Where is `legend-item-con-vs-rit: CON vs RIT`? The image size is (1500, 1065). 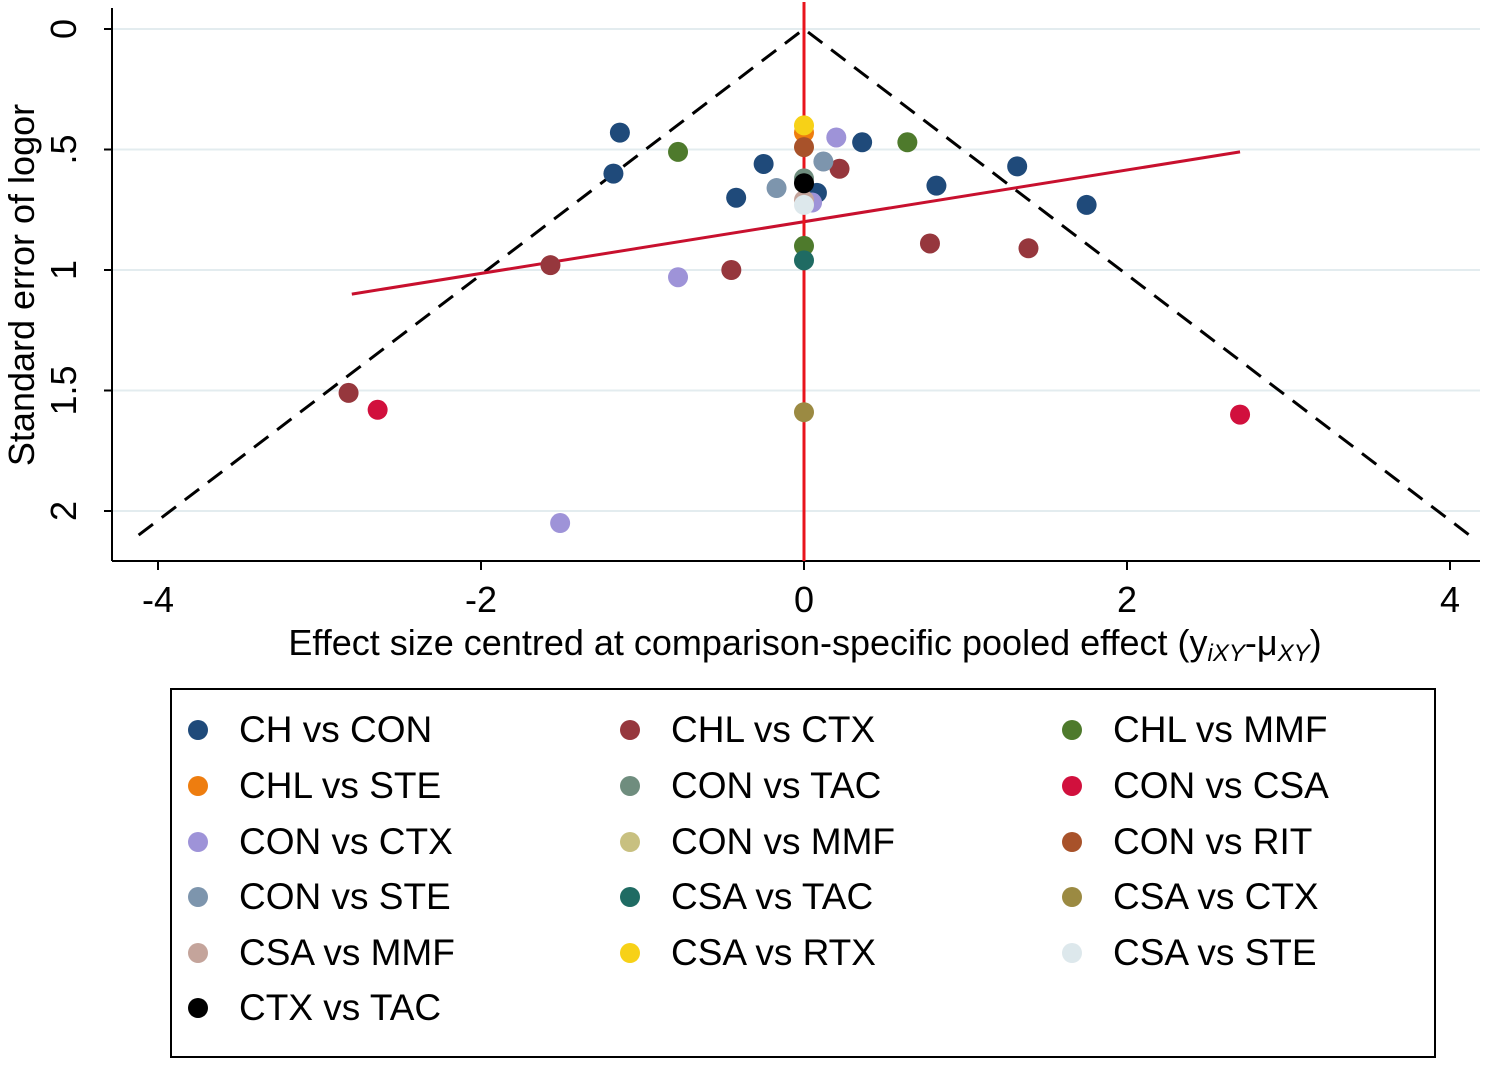
legend-item-con-vs-rit: CON vs RIT is located at coordinates (1187, 842).